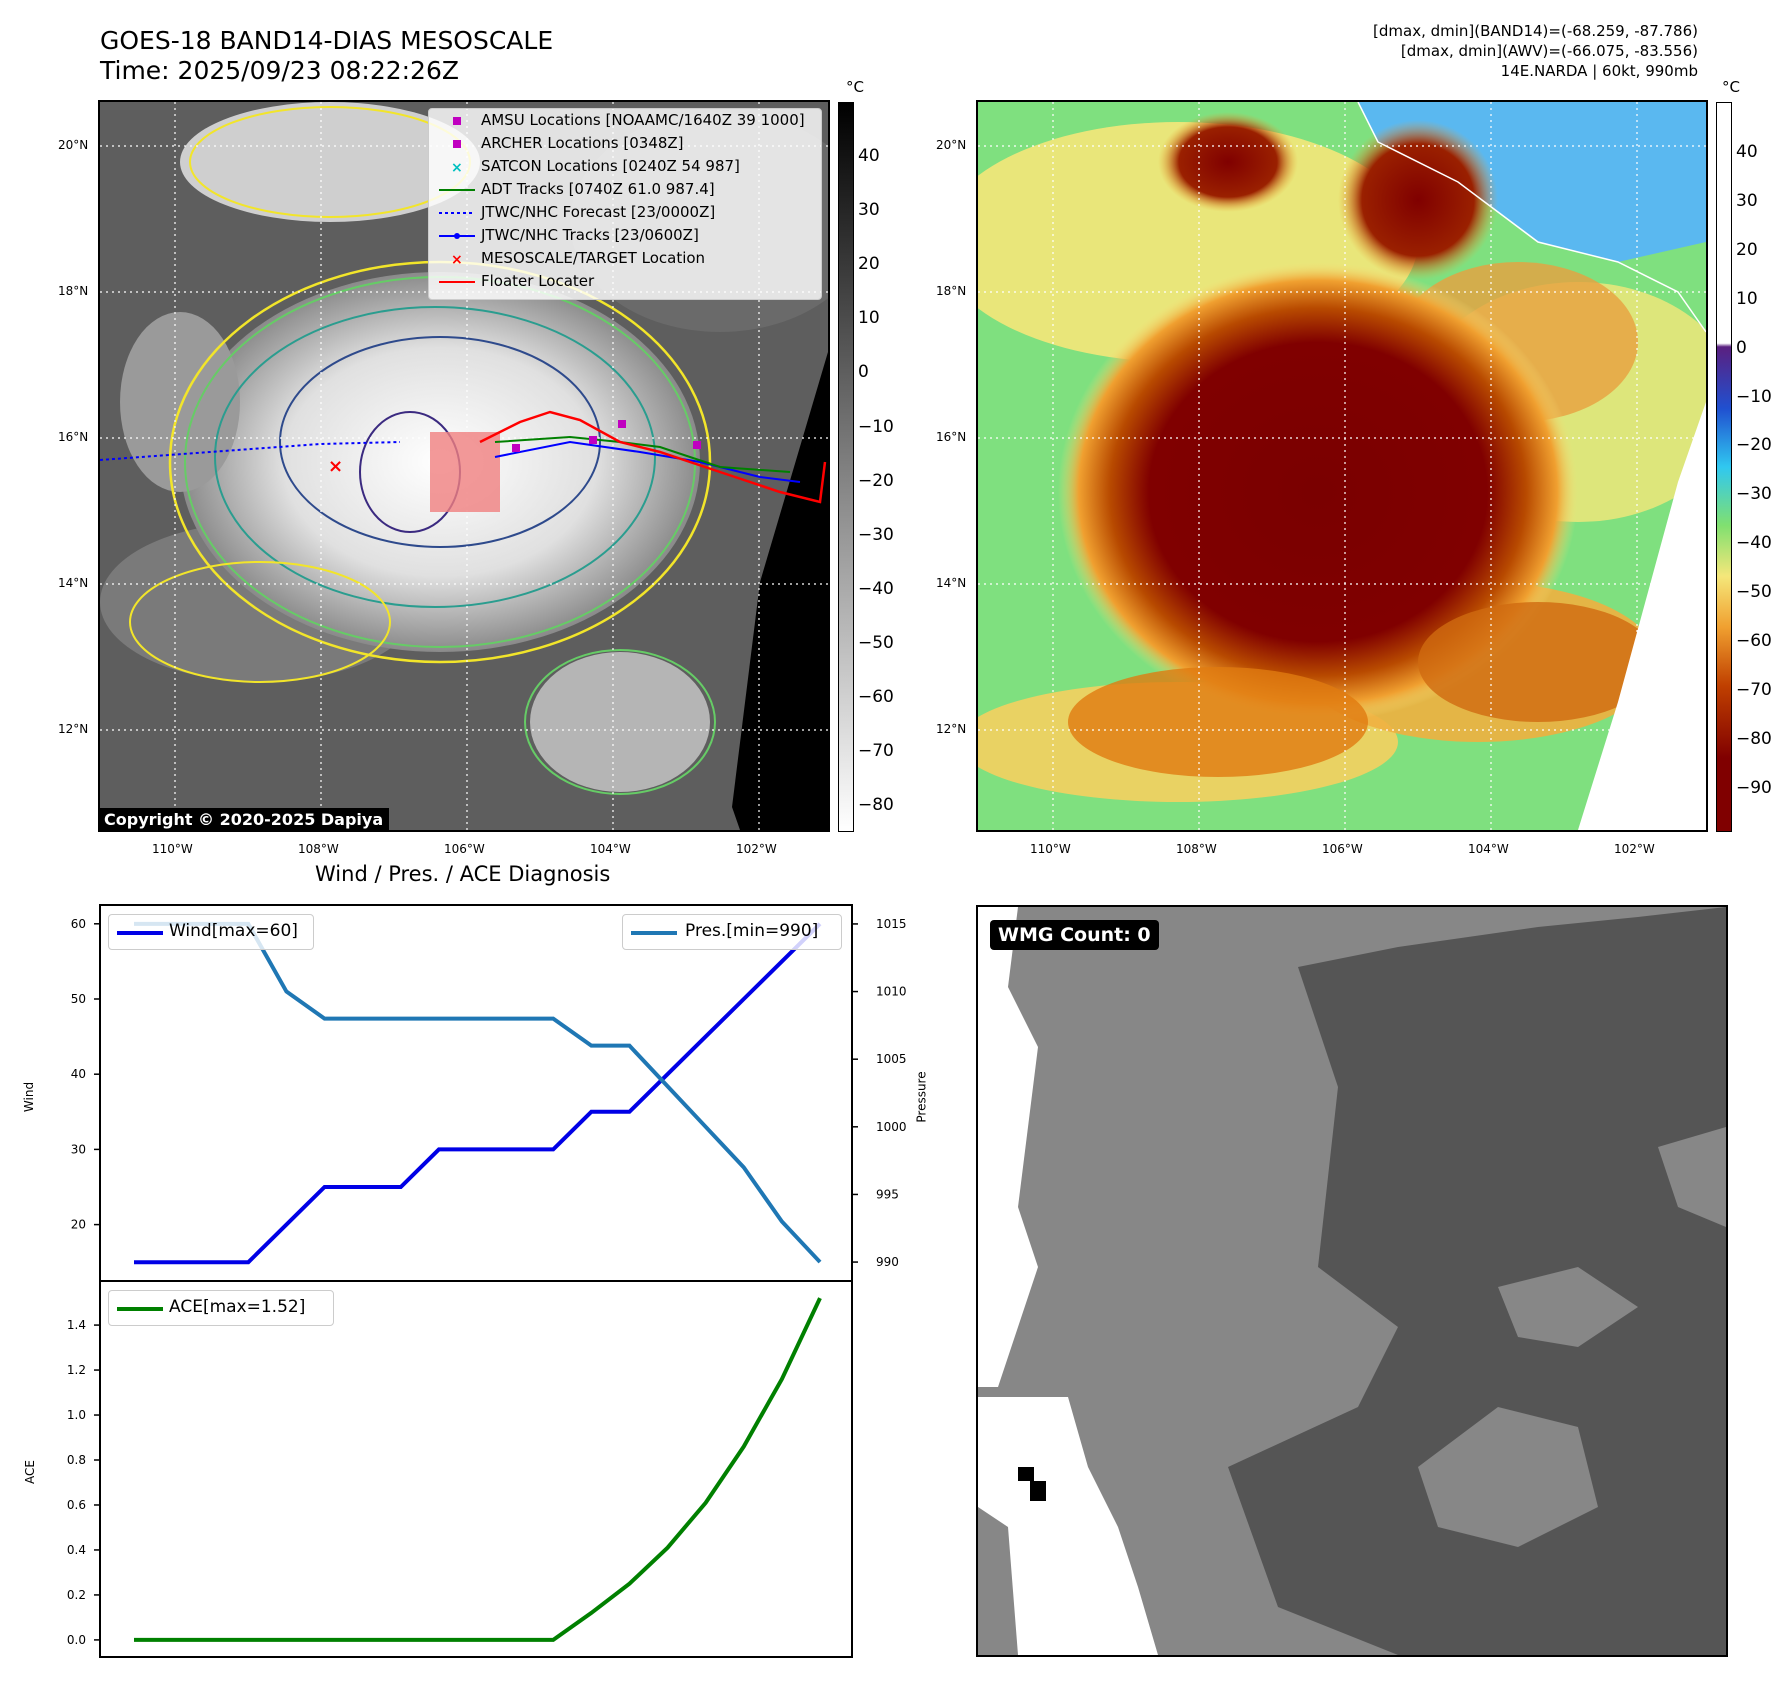 This screenshot has width=1792, height=1690. I want to click on ir-colorbar-tick: −20, so click(876, 480).